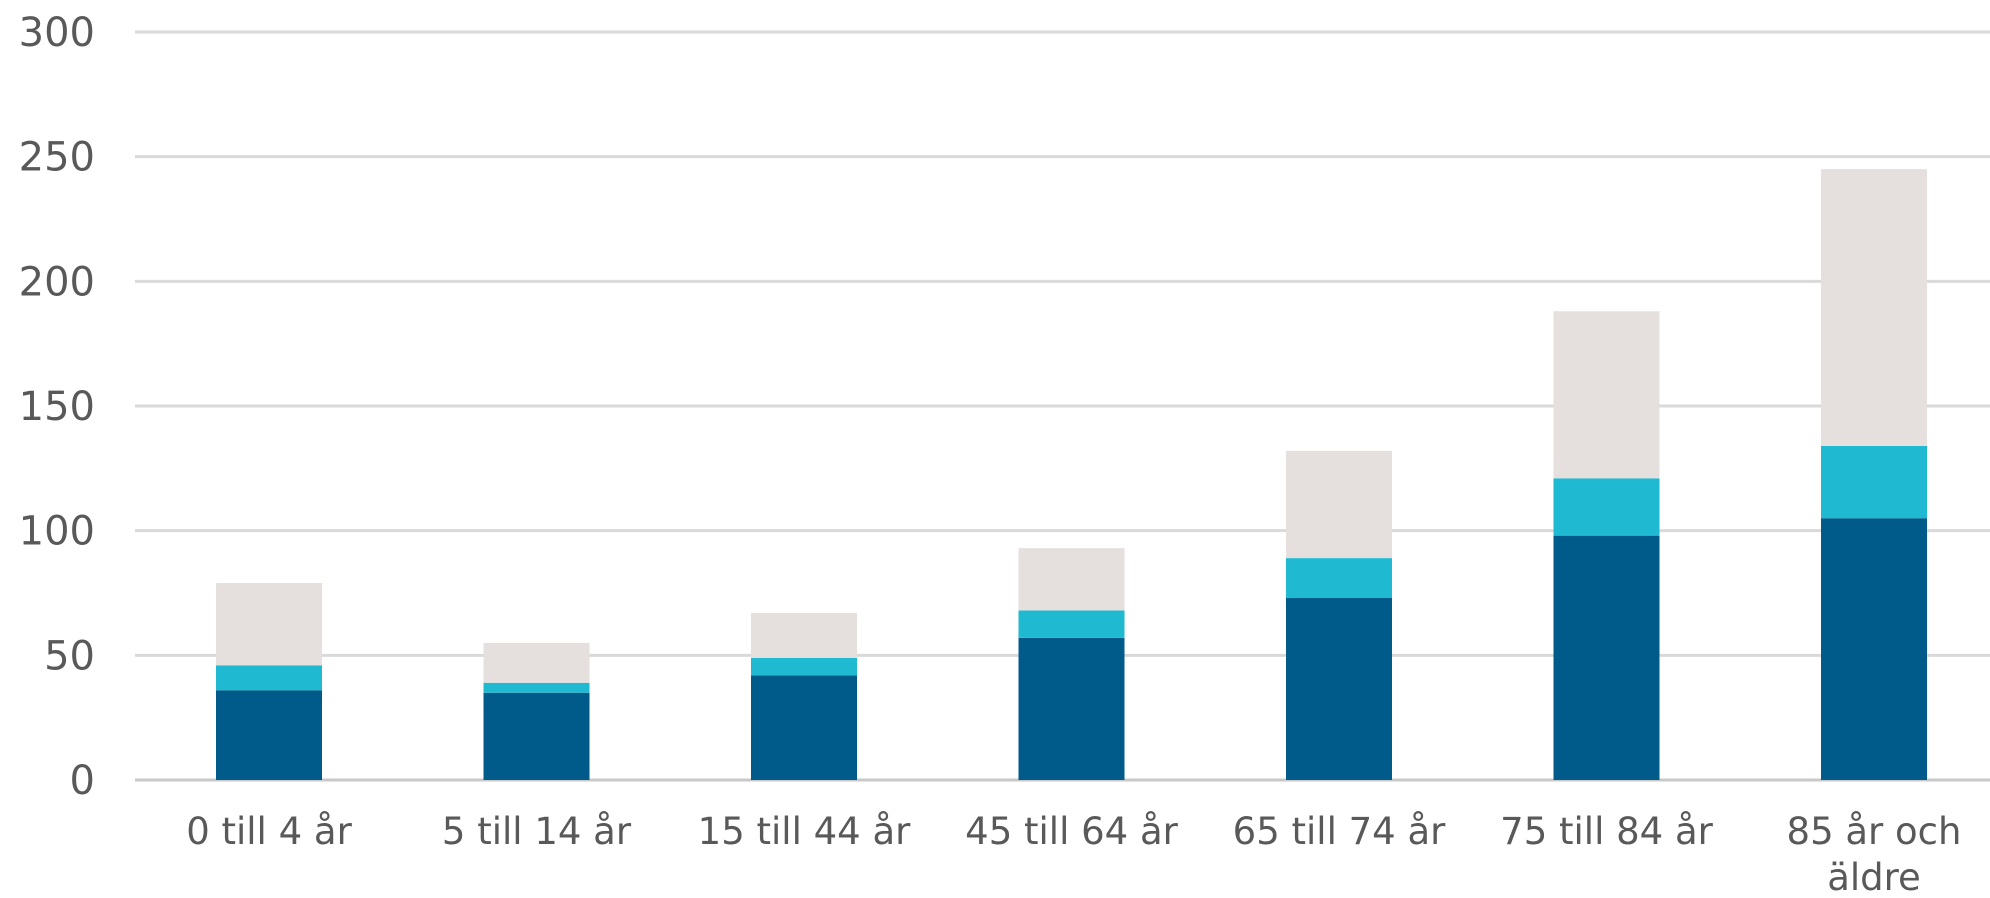 This screenshot has width=1990, height=898. What do you see at coordinates (1874, 877) in the screenshot?
I see `x-tick-label: äldre` at bounding box center [1874, 877].